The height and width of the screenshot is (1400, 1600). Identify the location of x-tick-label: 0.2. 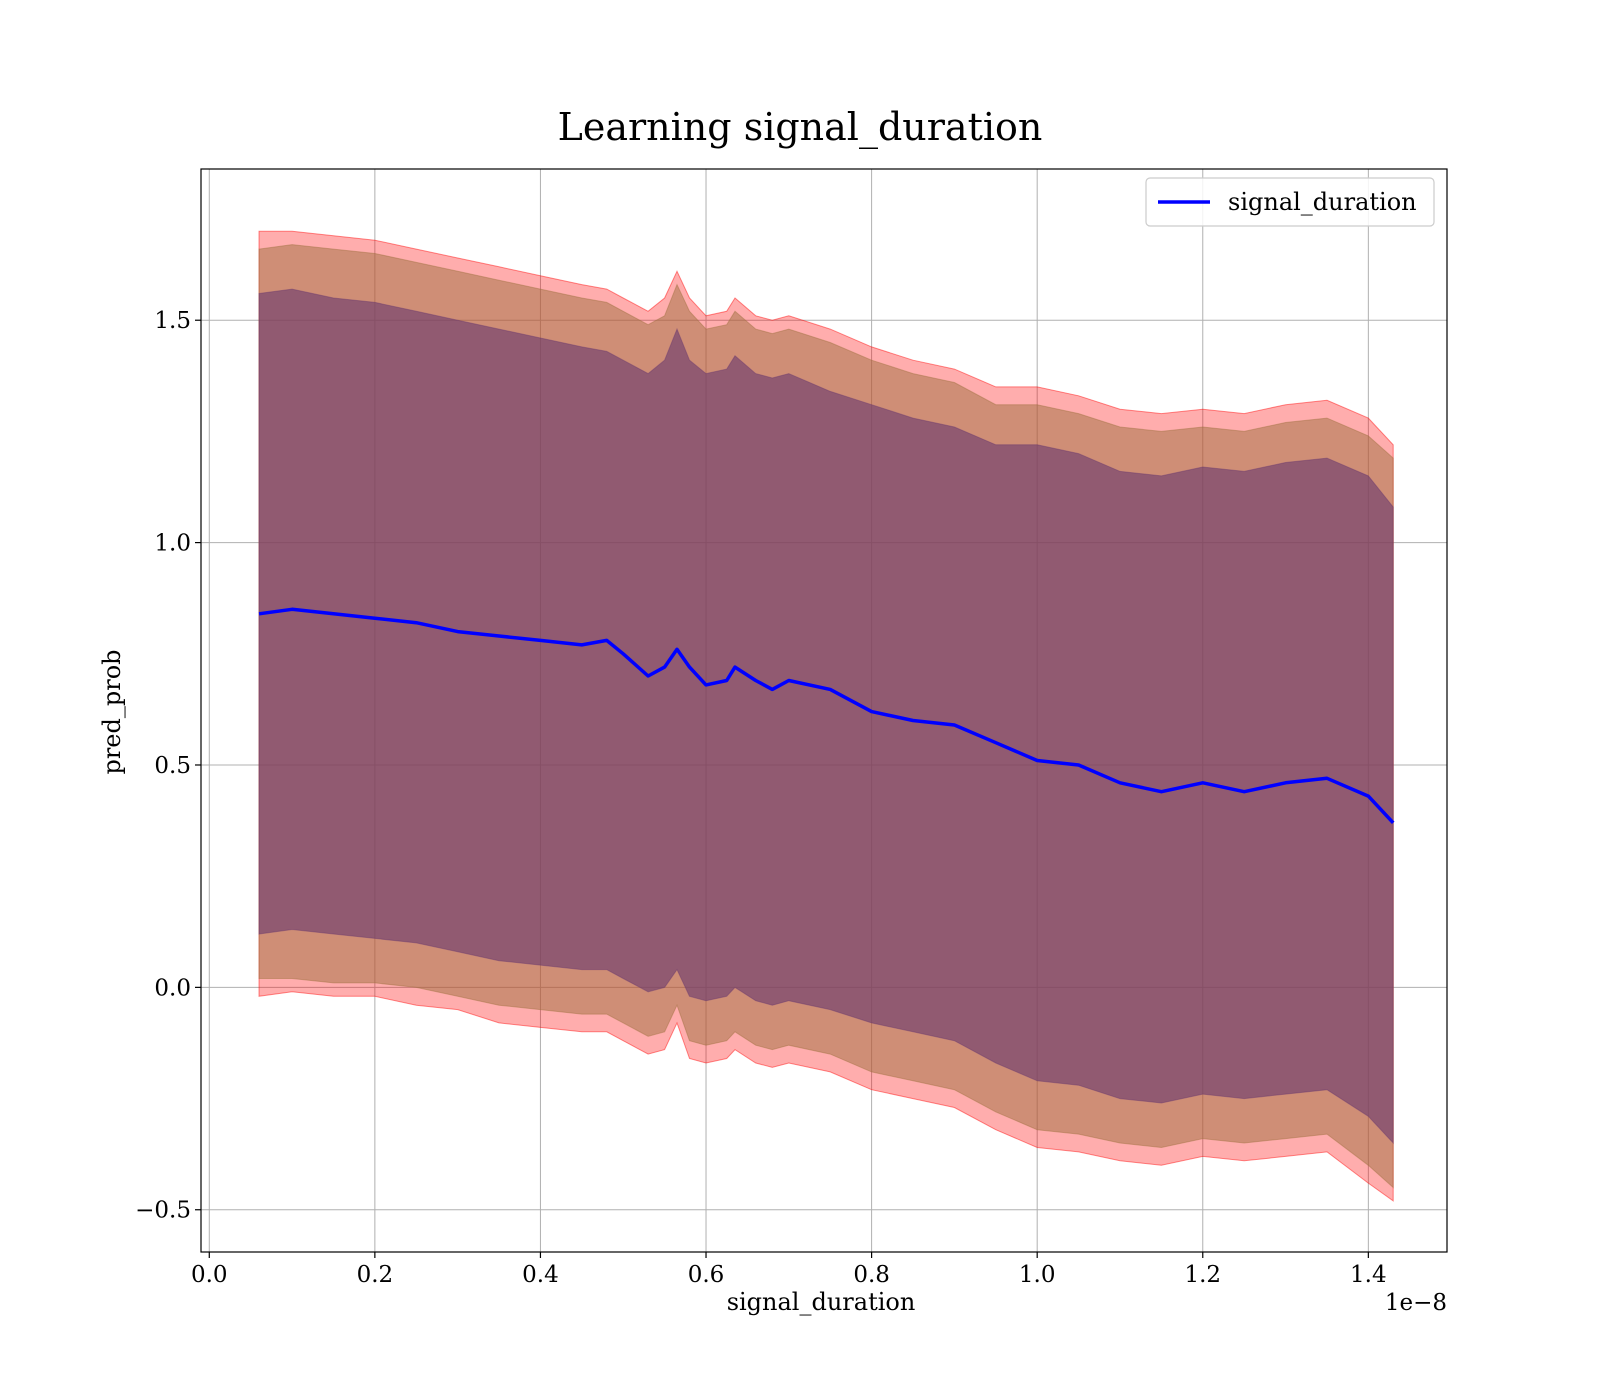
(375, 1275).